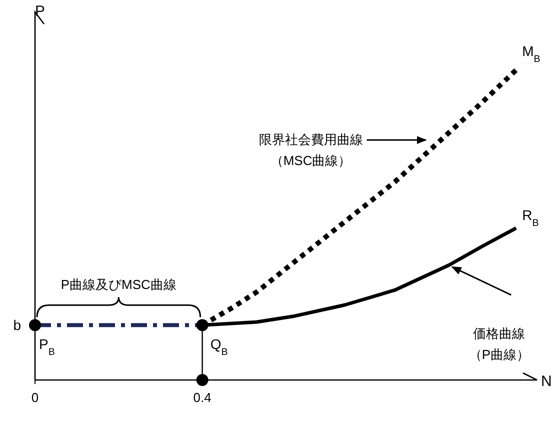 This screenshot has height=435, width=556. I want to click on annotation: R$_{B}$, so click(530, 218).